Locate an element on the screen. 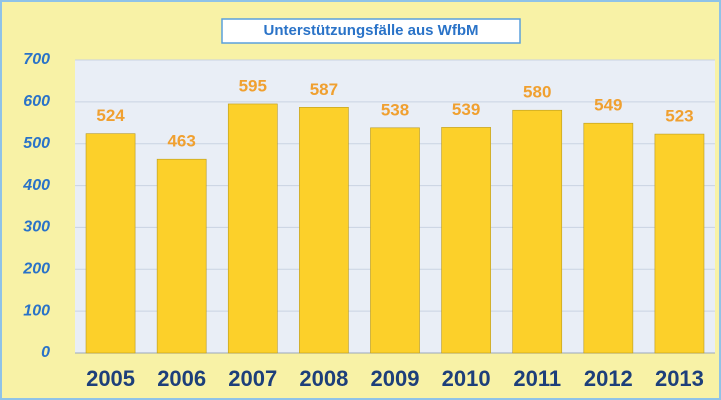 The width and height of the screenshot is (721, 400). x-tick-label: 2006 is located at coordinates (181, 378).